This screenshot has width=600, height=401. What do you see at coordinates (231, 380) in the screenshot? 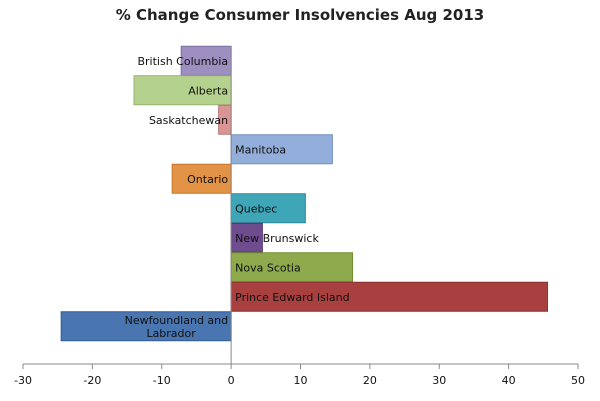
I see `x-tick-label-3: 0` at bounding box center [231, 380].